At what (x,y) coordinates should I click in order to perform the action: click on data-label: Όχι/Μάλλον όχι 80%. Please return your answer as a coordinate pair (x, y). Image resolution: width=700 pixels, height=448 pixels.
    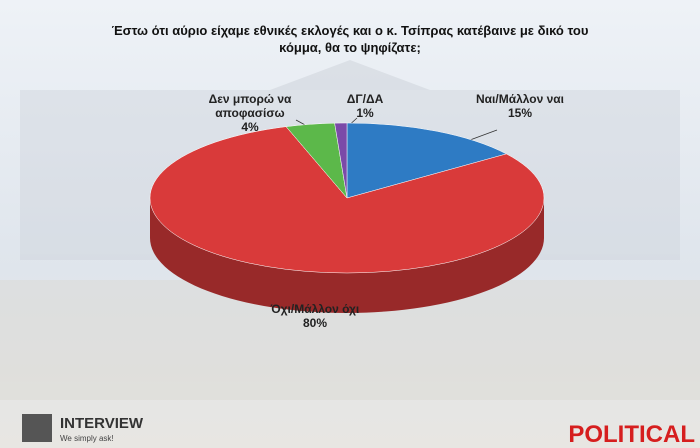
    Looking at the image, I should click on (315, 316).